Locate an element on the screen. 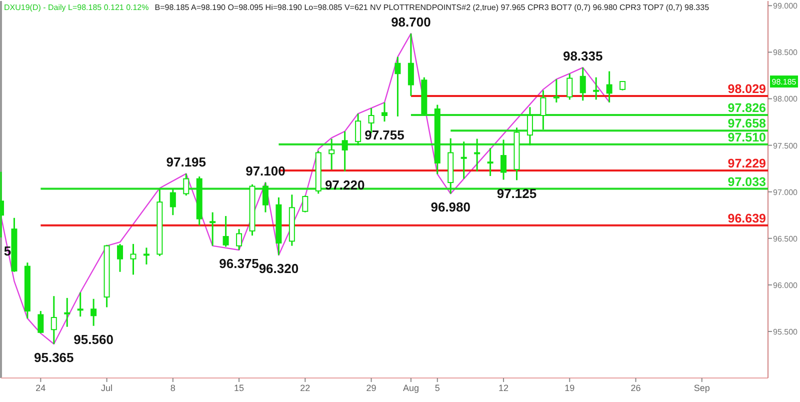 The width and height of the screenshot is (800, 402). x-tick-label: 24 is located at coordinates (41, 388).